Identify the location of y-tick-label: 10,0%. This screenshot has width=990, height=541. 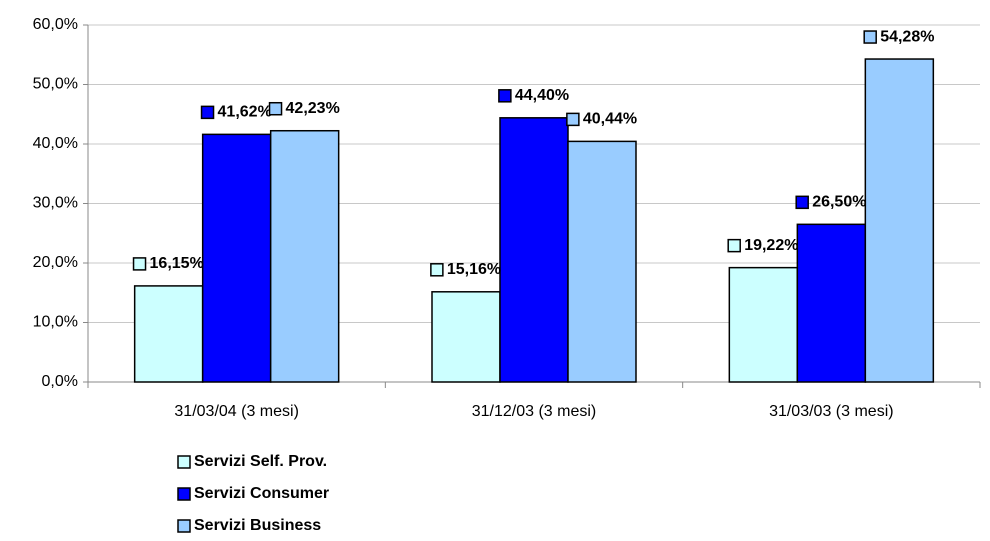
(55, 322).